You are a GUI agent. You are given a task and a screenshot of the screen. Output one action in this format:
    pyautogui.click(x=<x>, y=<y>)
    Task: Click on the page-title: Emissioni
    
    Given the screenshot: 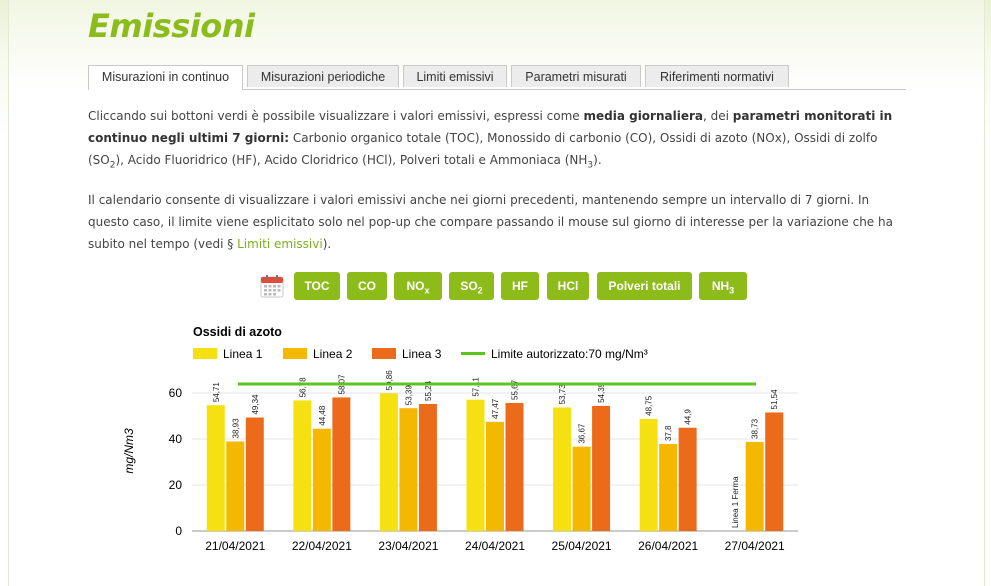 What is the action you would take?
    pyautogui.click(x=171, y=26)
    